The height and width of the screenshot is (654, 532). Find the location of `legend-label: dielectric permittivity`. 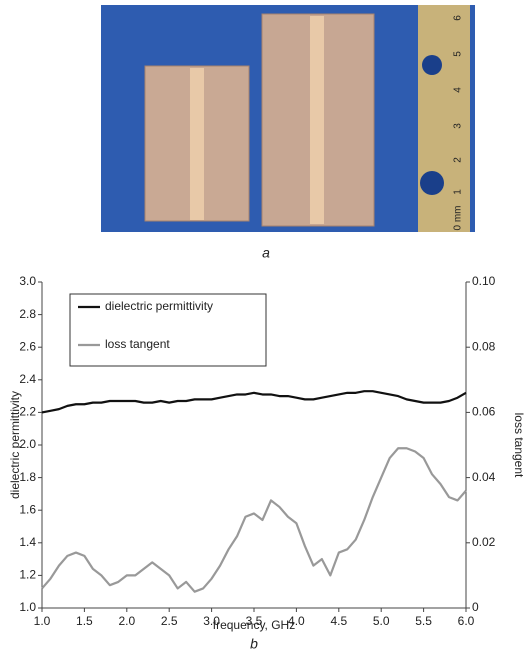

legend-label: dielectric permittivity is located at coordinates (159, 306).